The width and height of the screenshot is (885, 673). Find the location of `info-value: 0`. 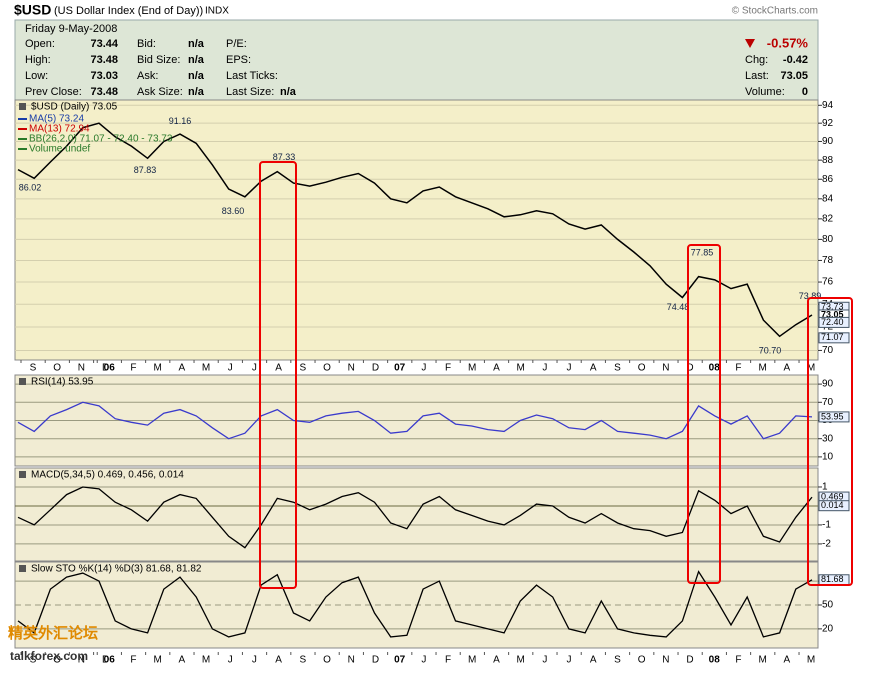

info-value: 0 is located at coordinates (805, 92).